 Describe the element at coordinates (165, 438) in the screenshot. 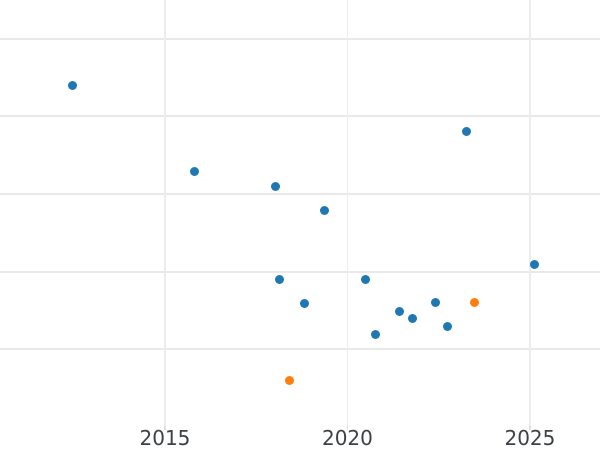

I see `x-tick-label: 2015` at that location.